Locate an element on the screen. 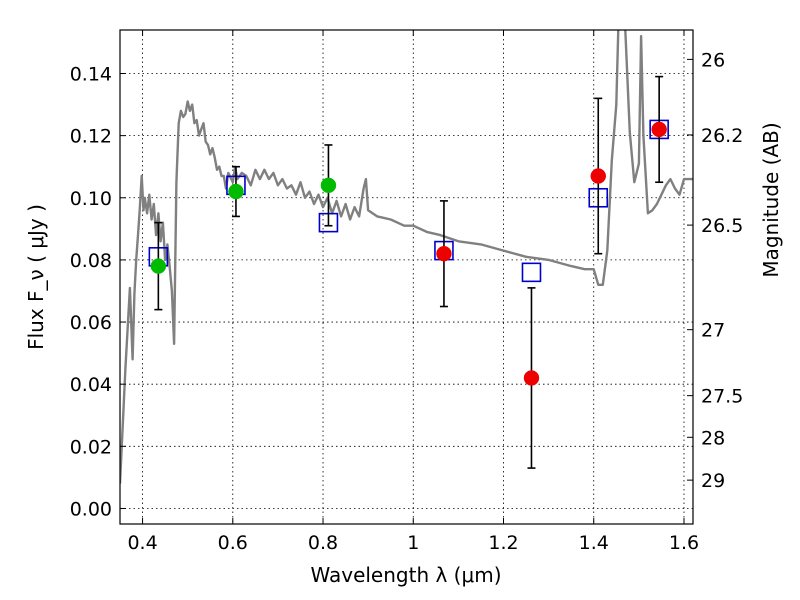 The height and width of the screenshot is (600, 800). y2-tick-label: 26.2 is located at coordinates (722, 136).